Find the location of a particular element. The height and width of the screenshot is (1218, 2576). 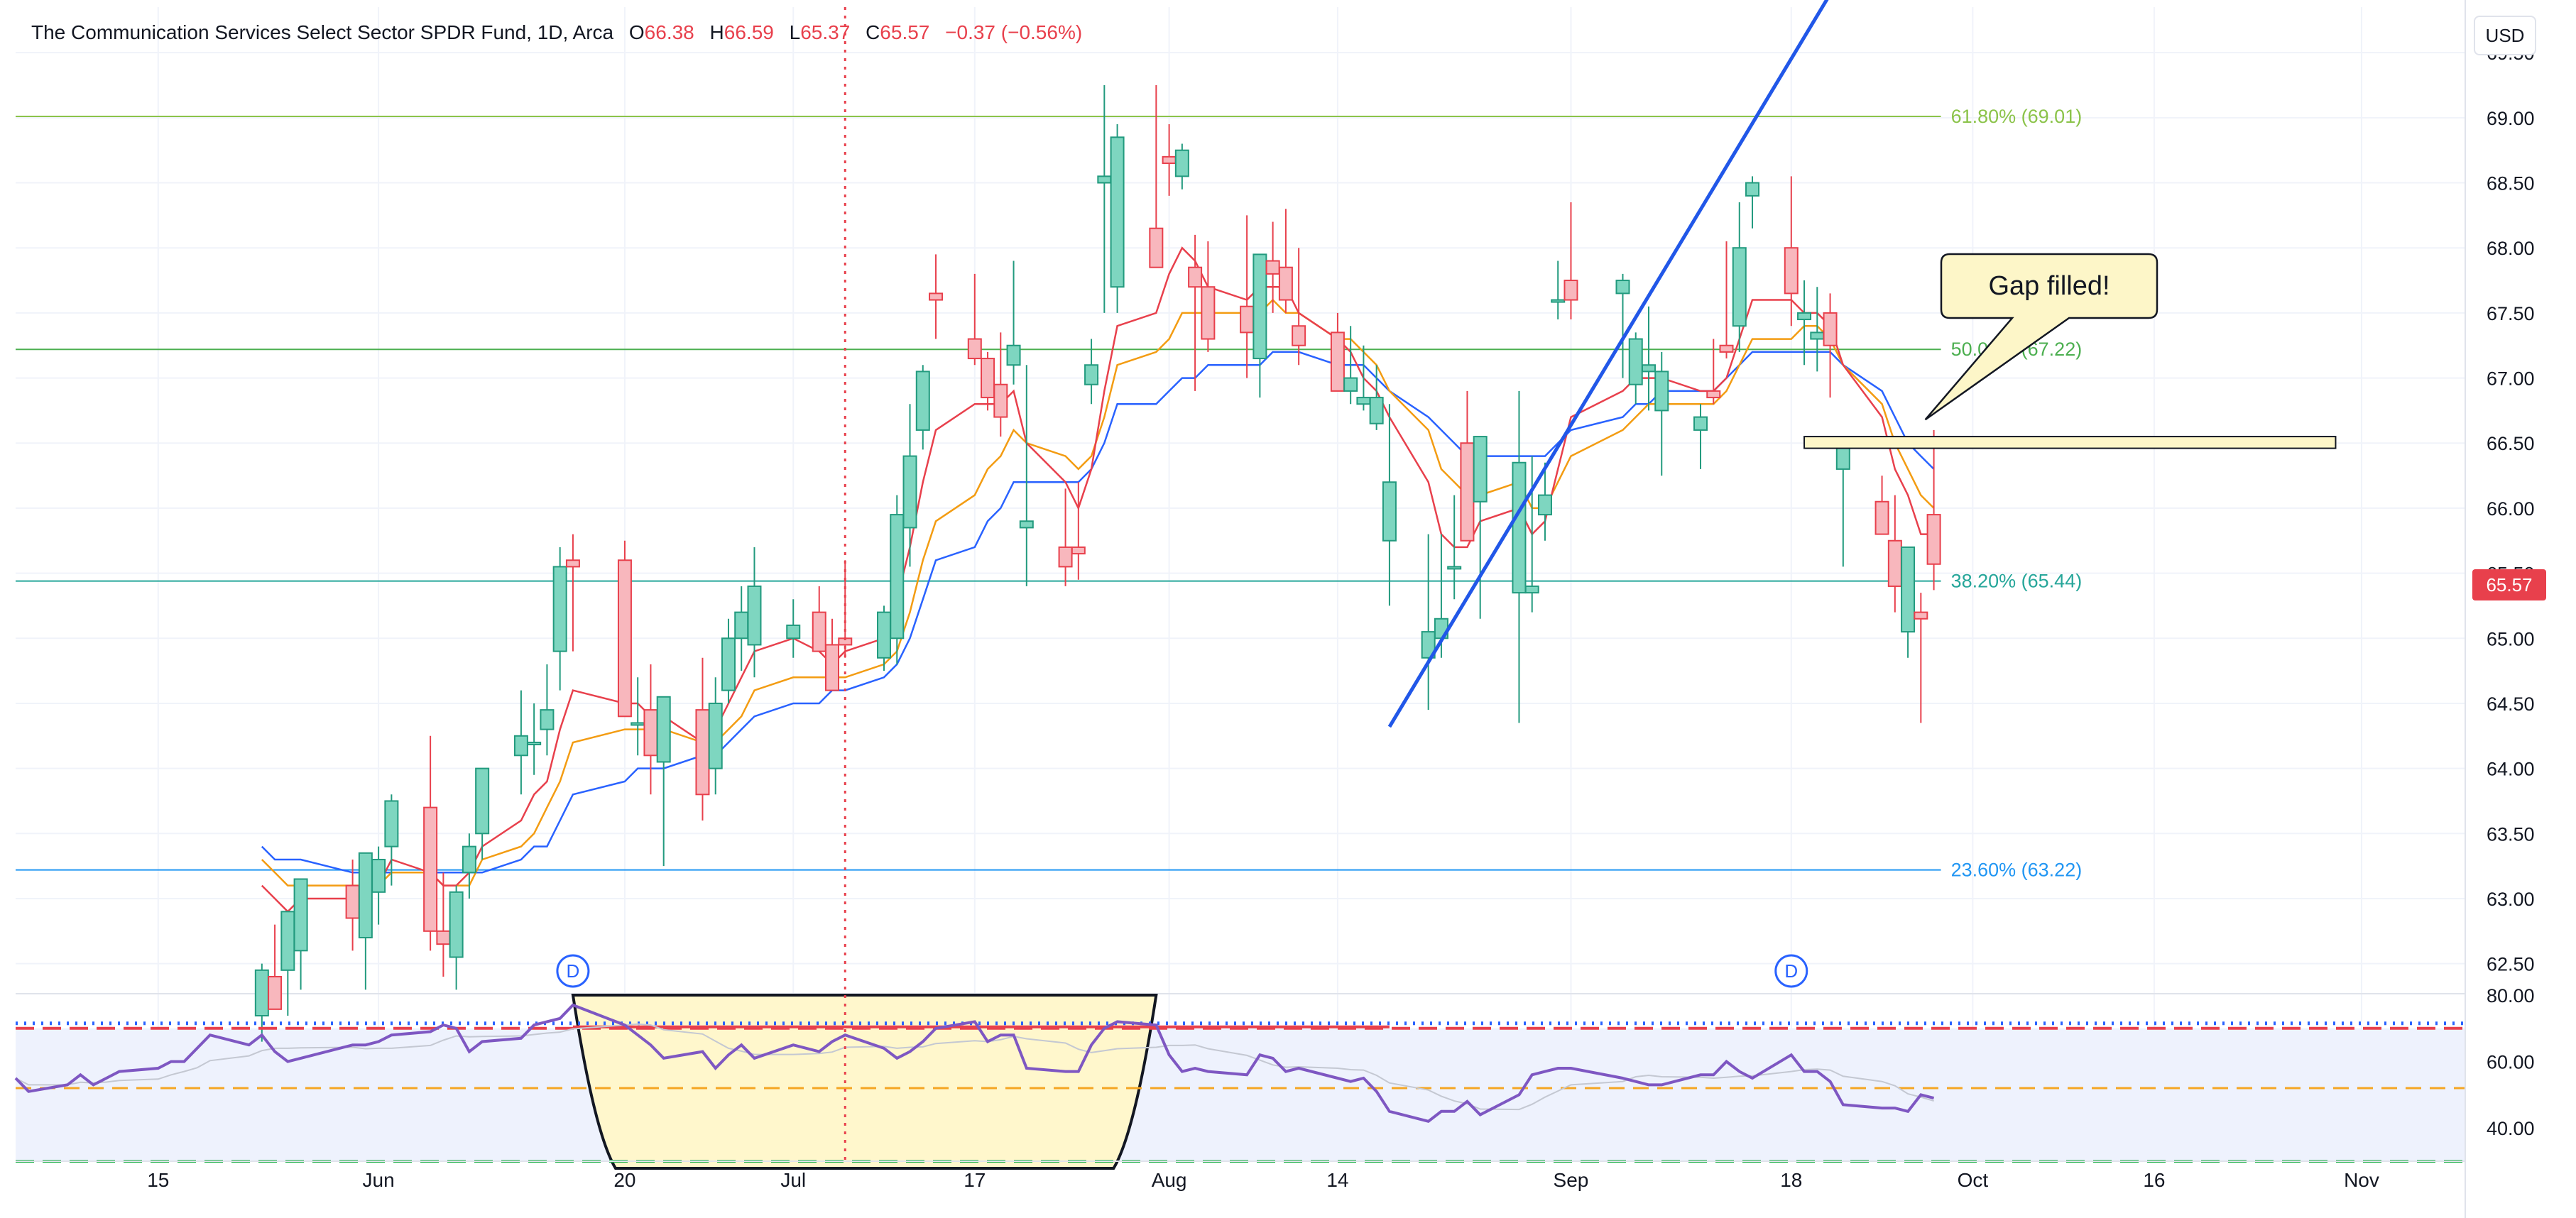

legend-low-label: L is located at coordinates (795, 32).